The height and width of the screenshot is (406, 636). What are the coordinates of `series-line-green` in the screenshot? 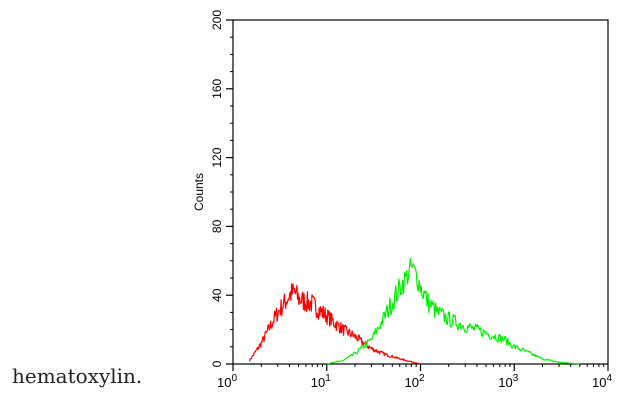 It's located at (453, 311).